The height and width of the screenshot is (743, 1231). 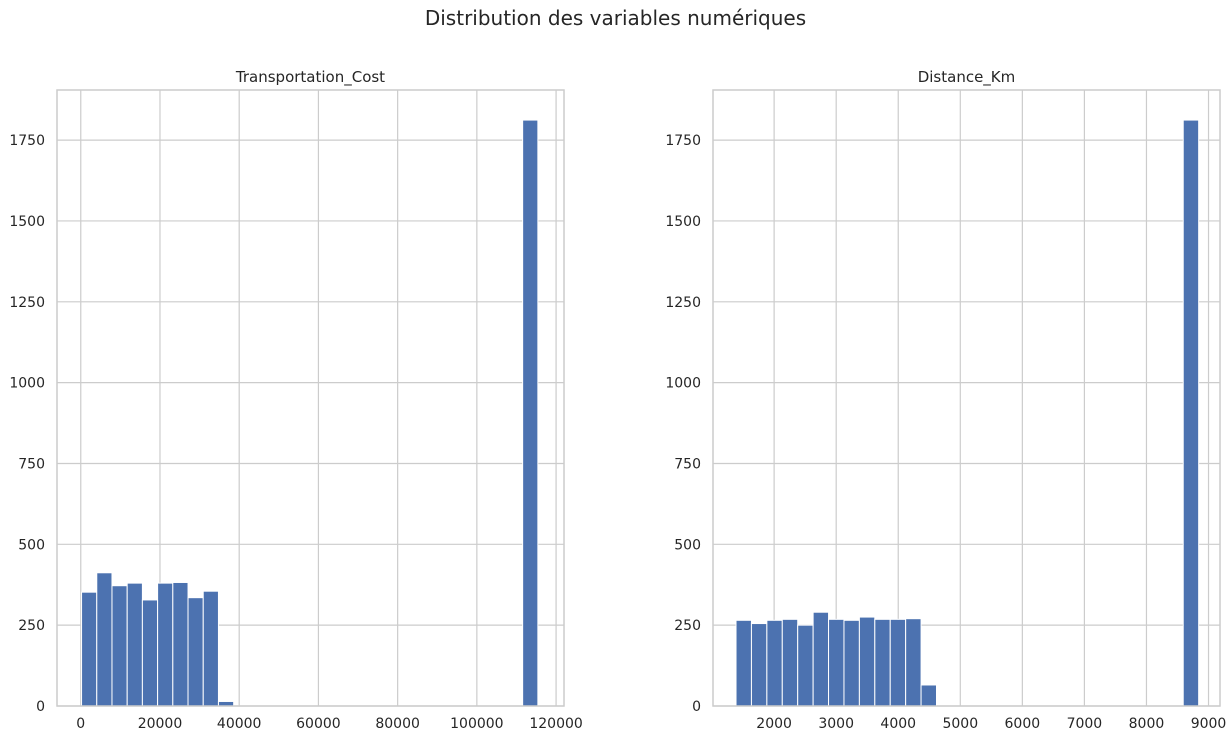 I want to click on x-tick-label: 40000, so click(x=239, y=724).